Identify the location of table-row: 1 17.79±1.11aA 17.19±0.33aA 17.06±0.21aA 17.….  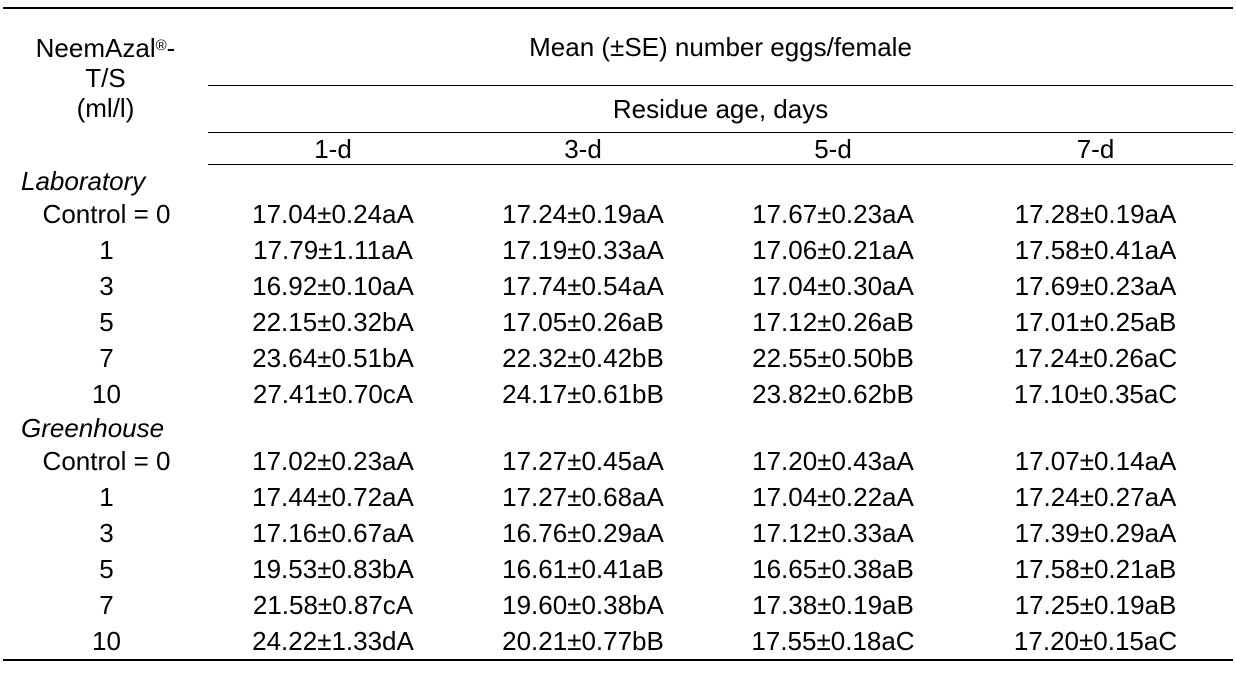
(618, 250).